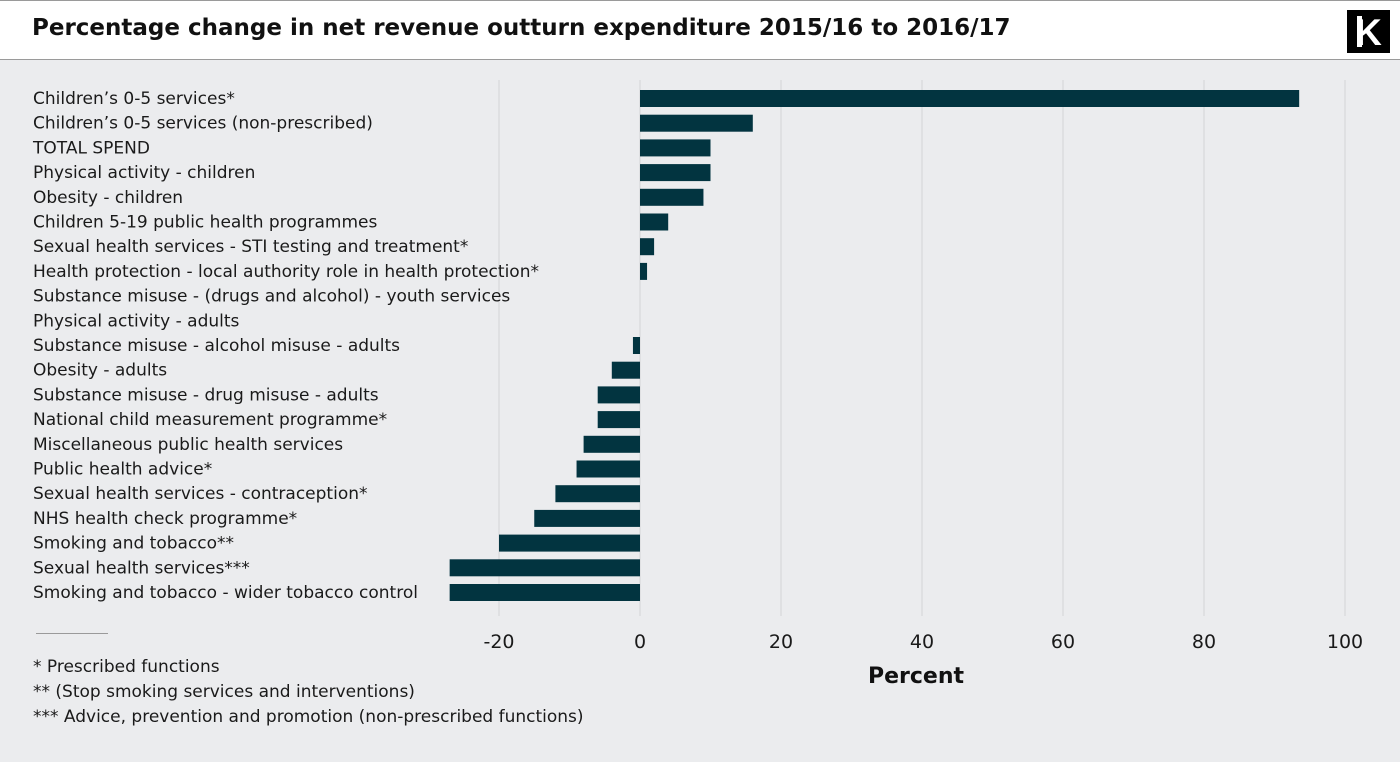 This screenshot has width=1400, height=762. What do you see at coordinates (122, 470) in the screenshot?
I see `category-label: Public health advice*` at bounding box center [122, 470].